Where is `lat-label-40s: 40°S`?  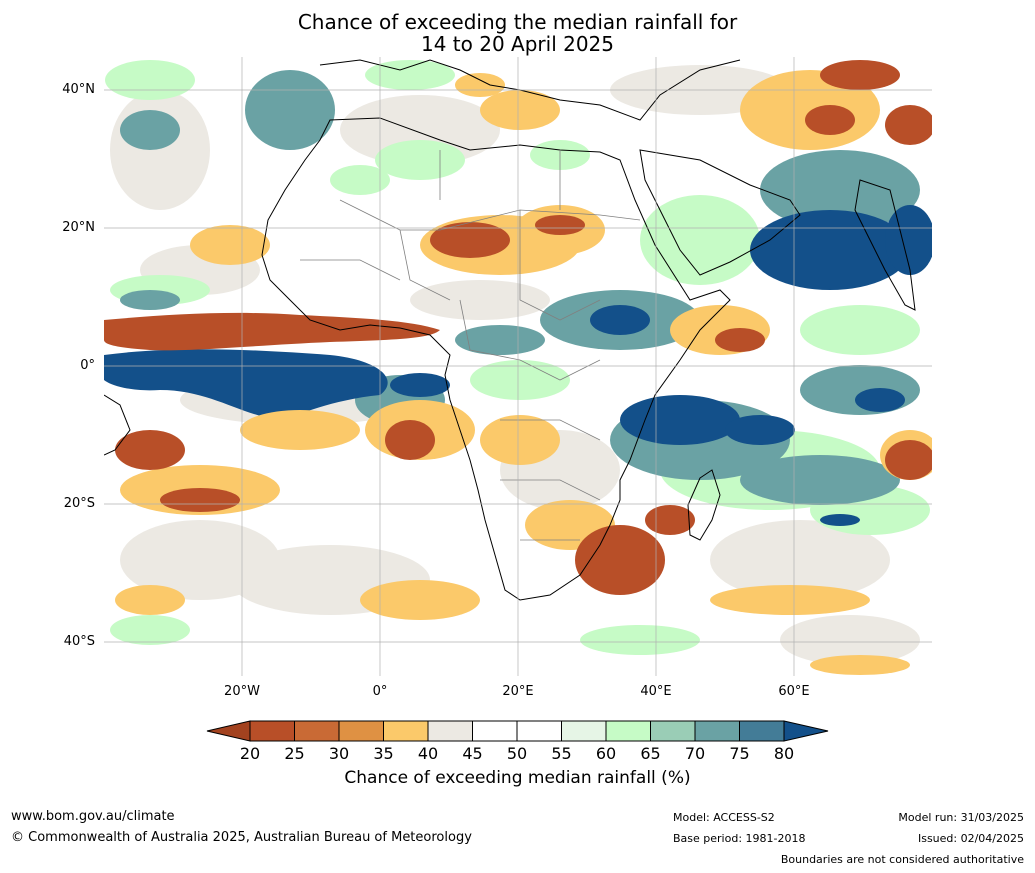 lat-label-40s: 40°S is located at coordinates (79, 641).